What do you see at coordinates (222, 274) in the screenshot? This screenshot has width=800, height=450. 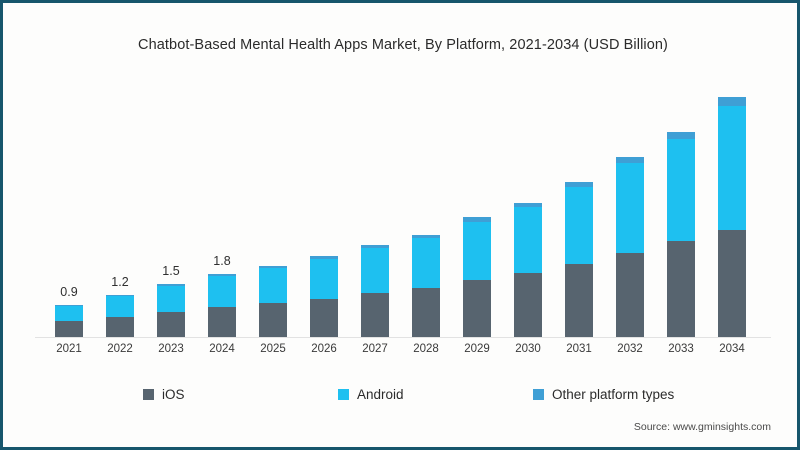 I see `bar-segment-other-2024` at bounding box center [222, 274].